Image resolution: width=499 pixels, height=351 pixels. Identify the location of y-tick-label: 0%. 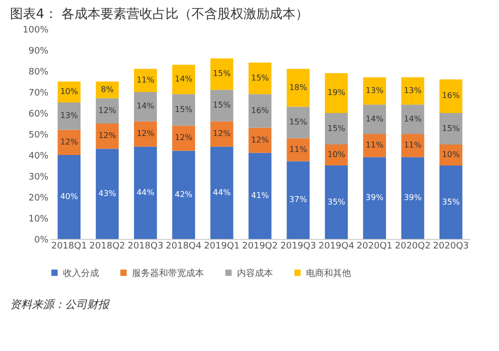
(41, 241).